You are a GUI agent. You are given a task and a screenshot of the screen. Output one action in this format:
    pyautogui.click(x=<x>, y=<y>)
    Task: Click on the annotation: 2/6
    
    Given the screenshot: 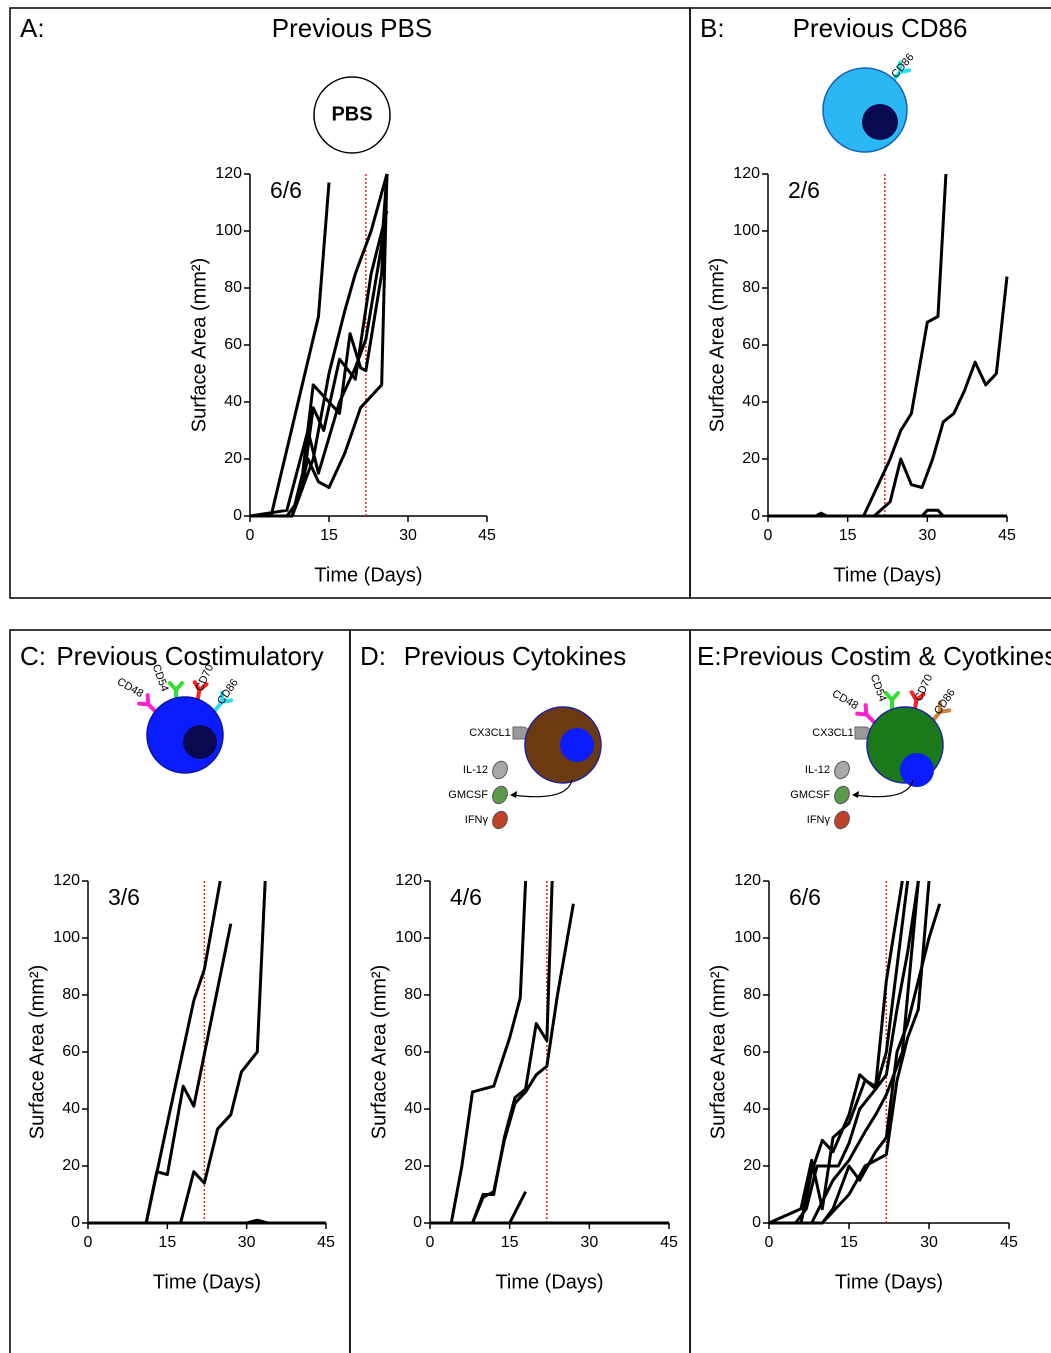 What is the action you would take?
    pyautogui.click(x=804, y=190)
    